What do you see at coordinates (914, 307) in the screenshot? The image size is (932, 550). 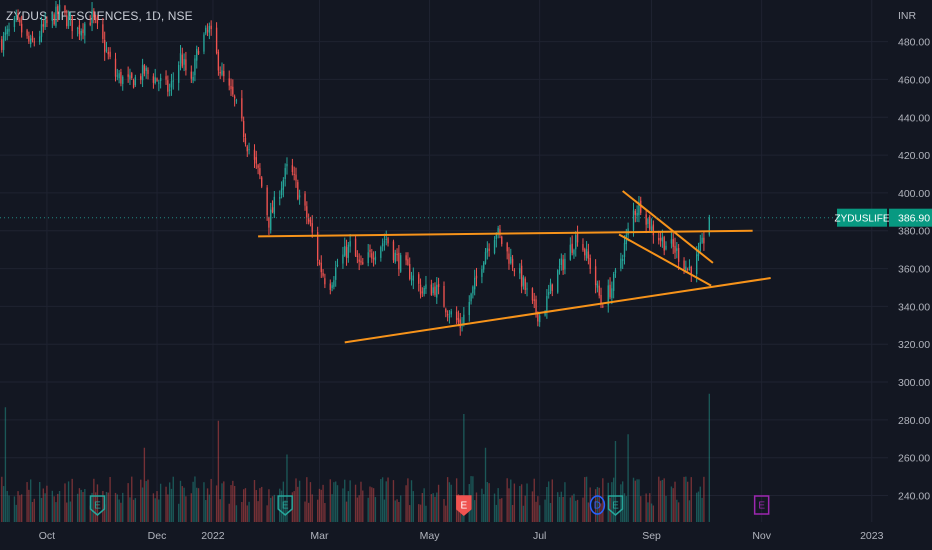 I see `price-tick-label: 340.00` at bounding box center [914, 307].